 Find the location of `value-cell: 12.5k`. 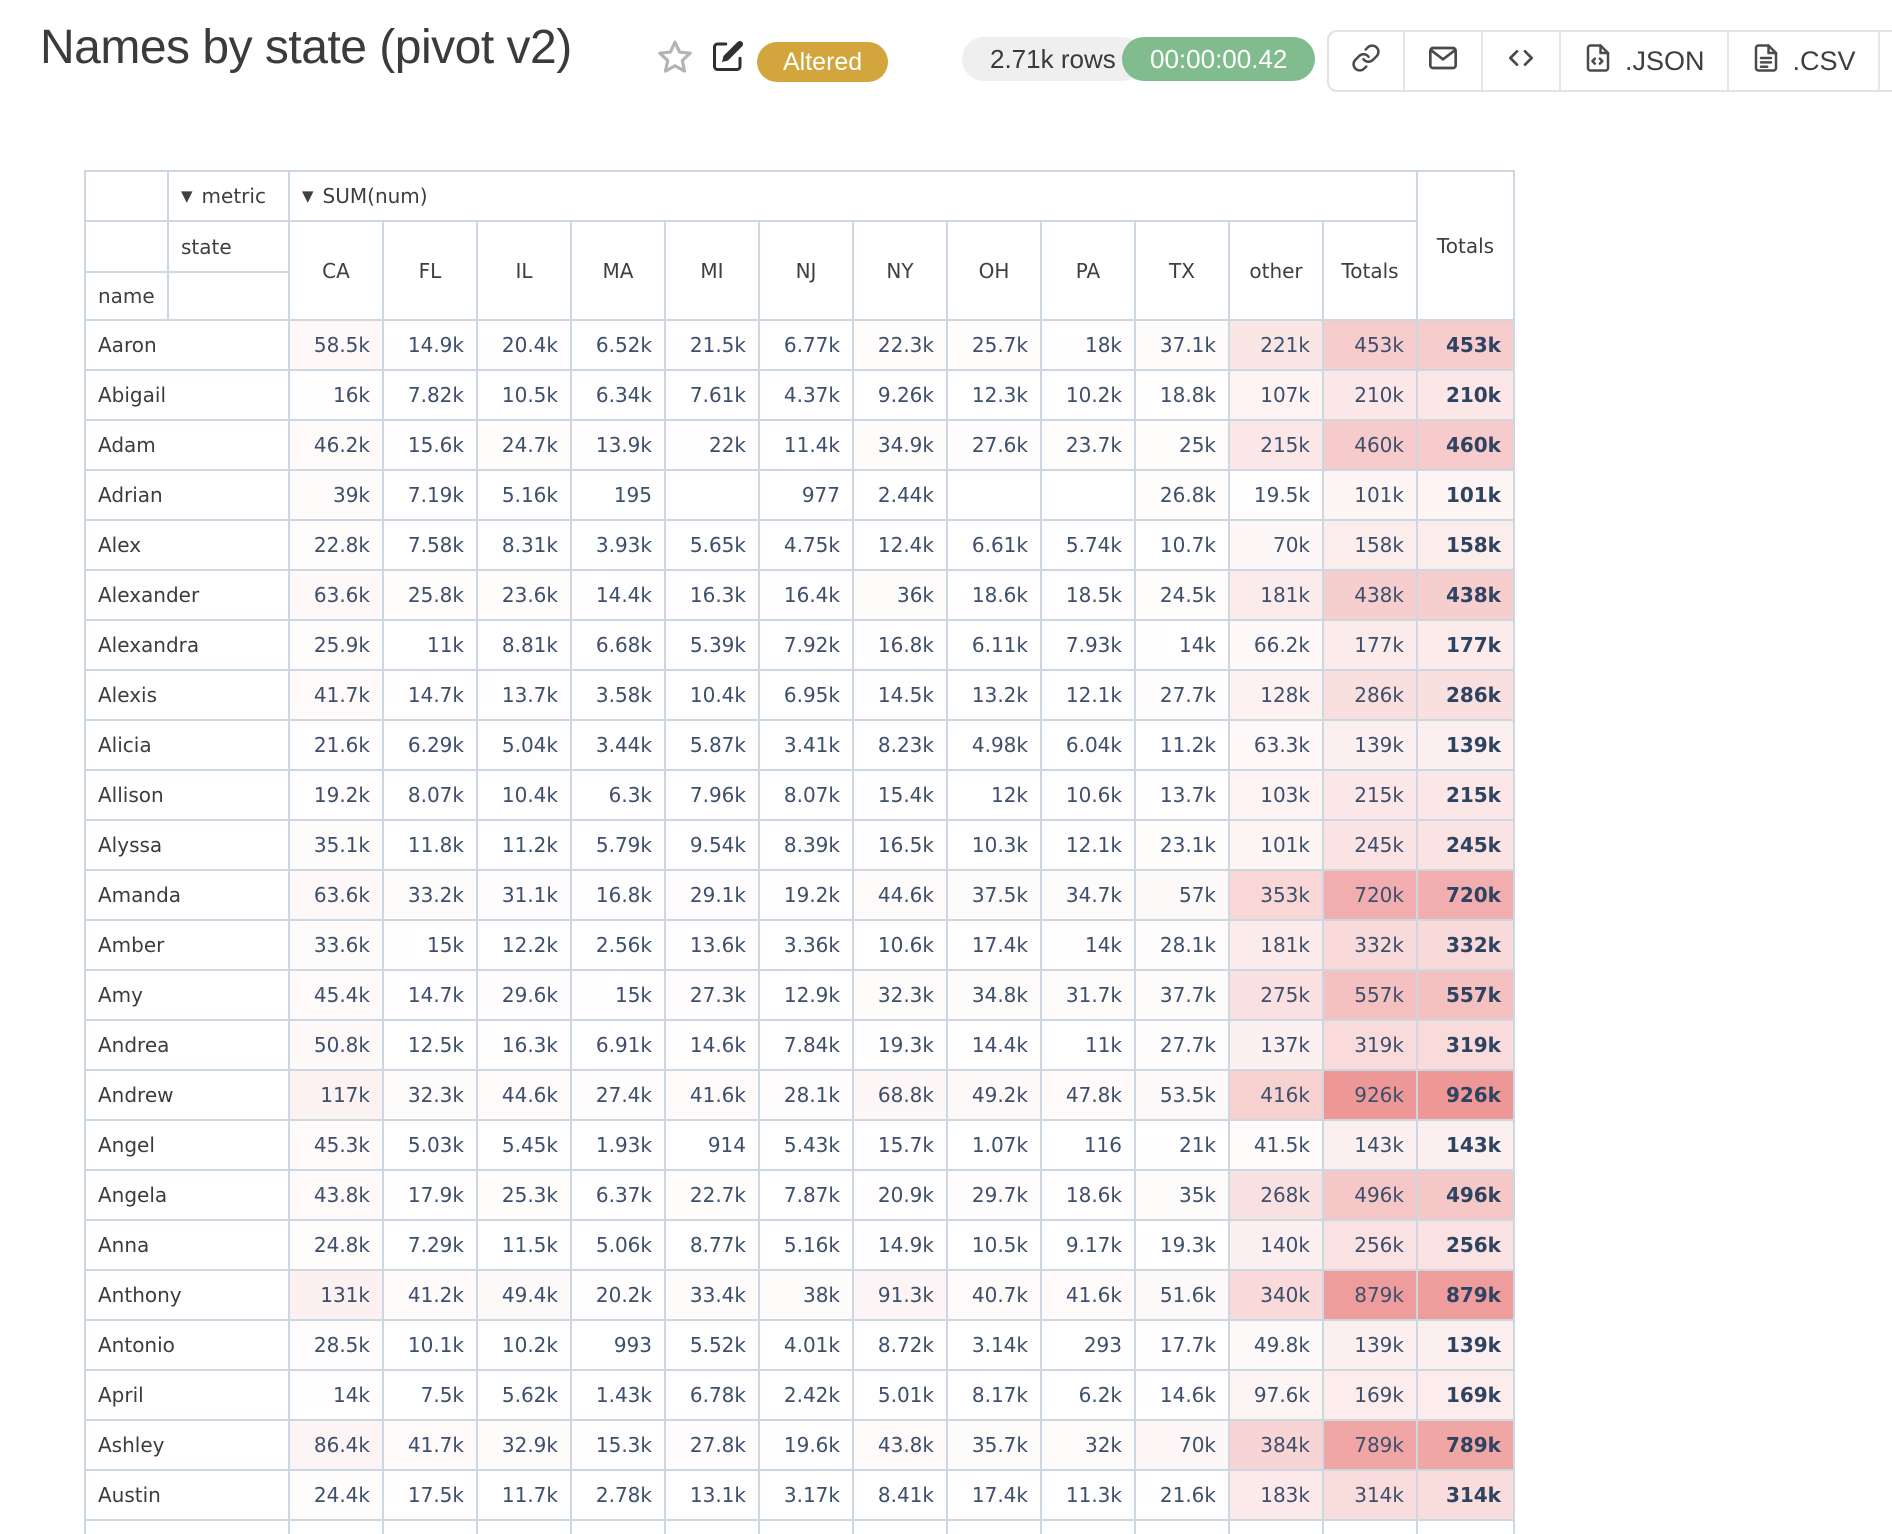

value-cell: 12.5k is located at coordinates (430, 1045).